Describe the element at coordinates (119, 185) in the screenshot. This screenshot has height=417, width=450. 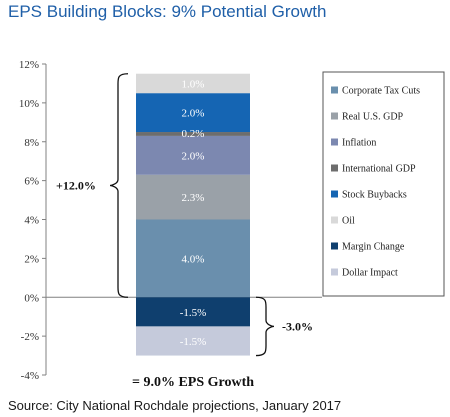
I see `positive-brace` at that location.